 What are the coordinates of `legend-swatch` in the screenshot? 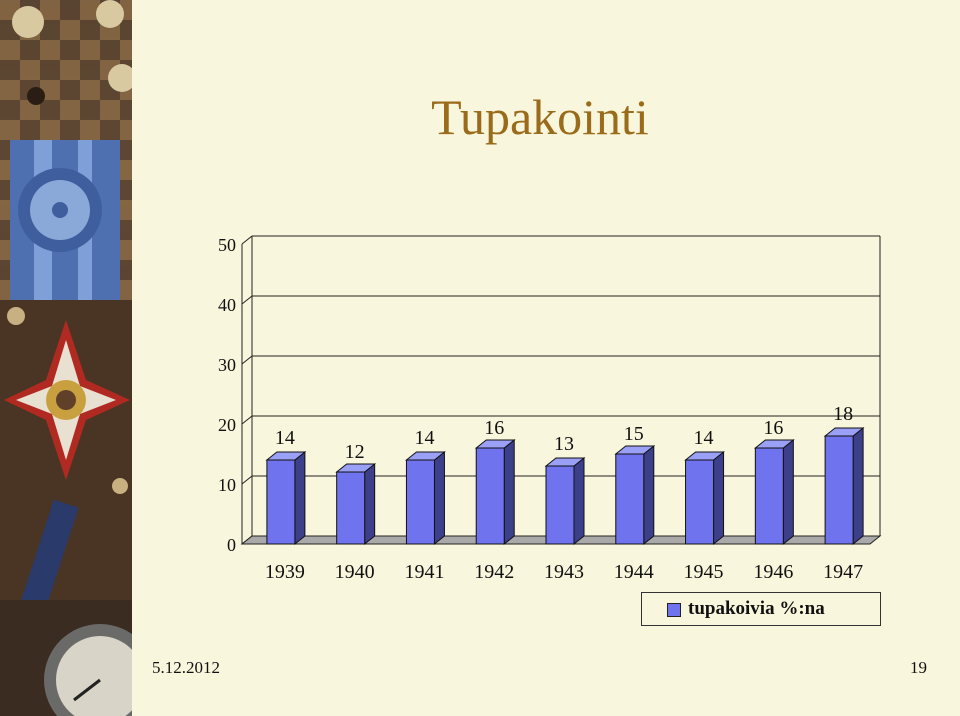 It's located at (674, 610).